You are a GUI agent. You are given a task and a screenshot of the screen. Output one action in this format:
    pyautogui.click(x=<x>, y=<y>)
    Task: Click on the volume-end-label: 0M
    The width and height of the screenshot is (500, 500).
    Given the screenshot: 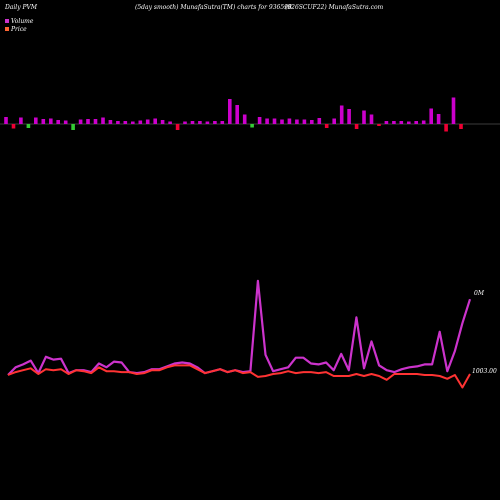 What is the action you would take?
    pyautogui.click(x=479, y=293)
    